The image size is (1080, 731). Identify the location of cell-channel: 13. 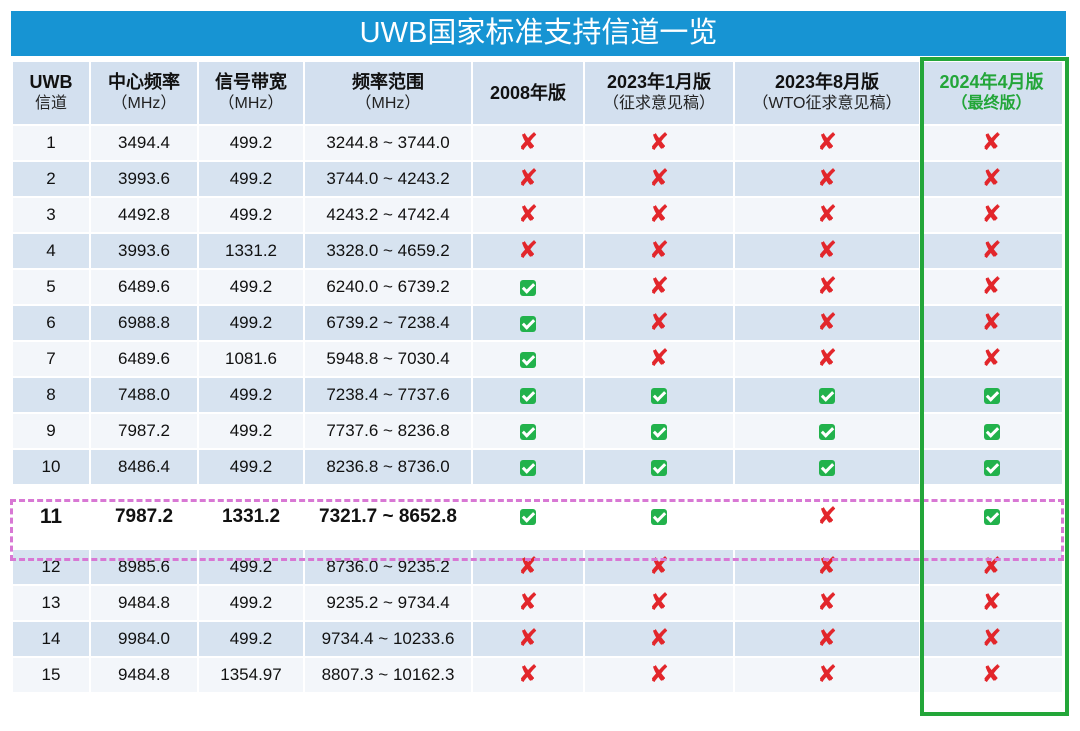
(51, 603).